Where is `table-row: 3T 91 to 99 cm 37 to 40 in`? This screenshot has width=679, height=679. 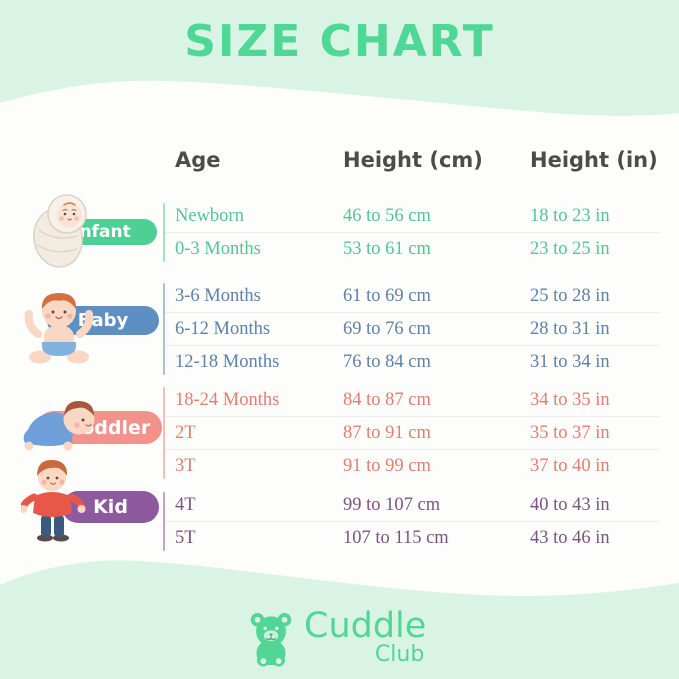 table-row: 3T 91 to 99 cm 37 to 40 in is located at coordinates (412, 465).